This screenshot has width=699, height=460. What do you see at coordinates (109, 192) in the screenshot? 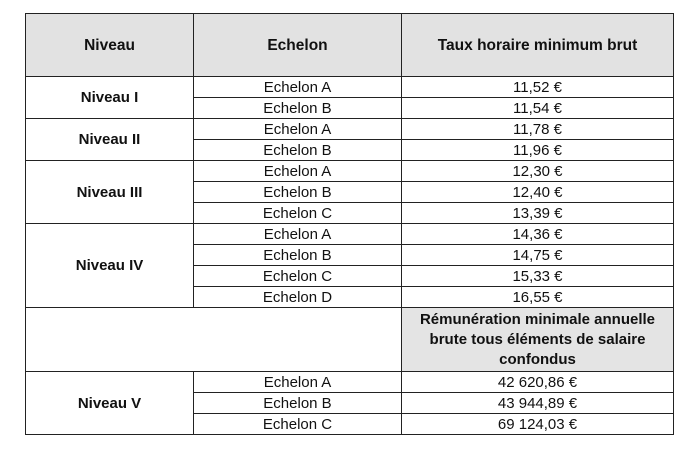
I see `niveau-cell: Niveau III` at bounding box center [109, 192].